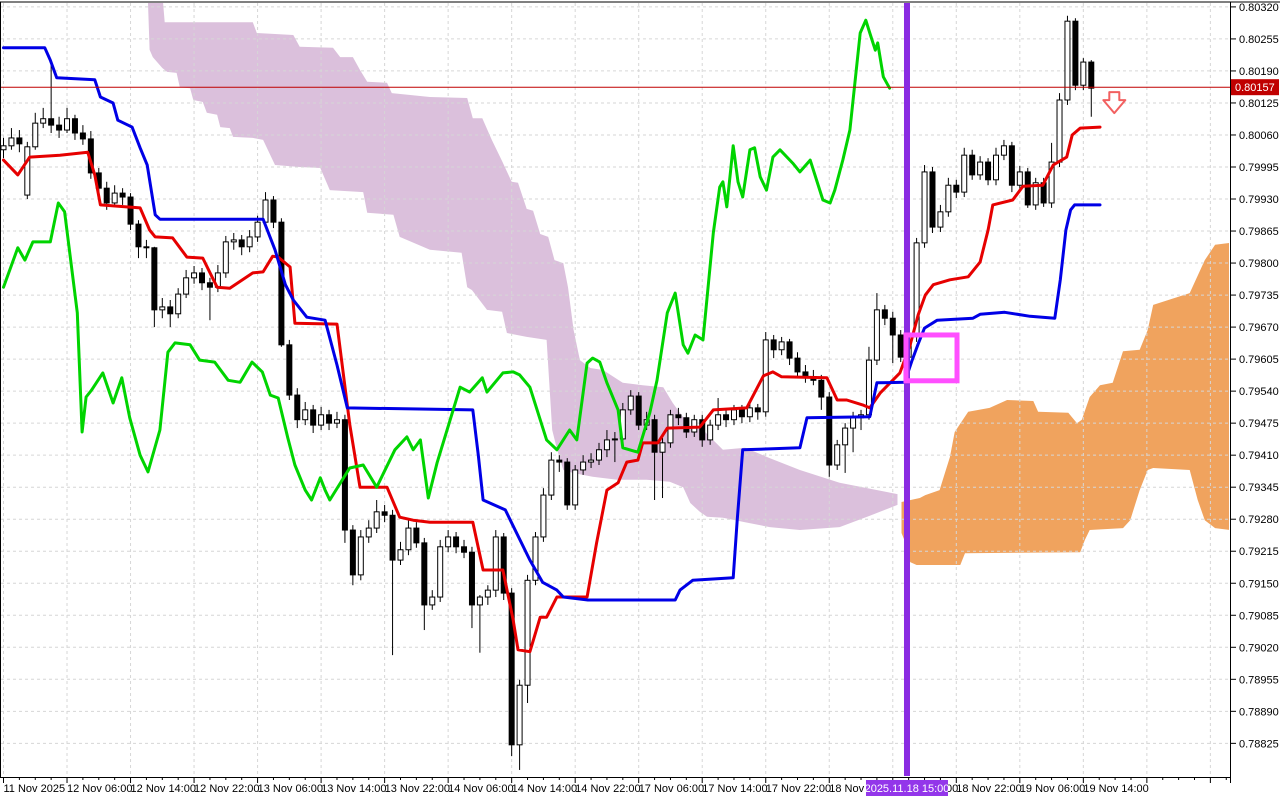 The width and height of the screenshot is (1280, 800). I want to click on time-axis-label: 18 Nov 22:00, so click(988, 789).